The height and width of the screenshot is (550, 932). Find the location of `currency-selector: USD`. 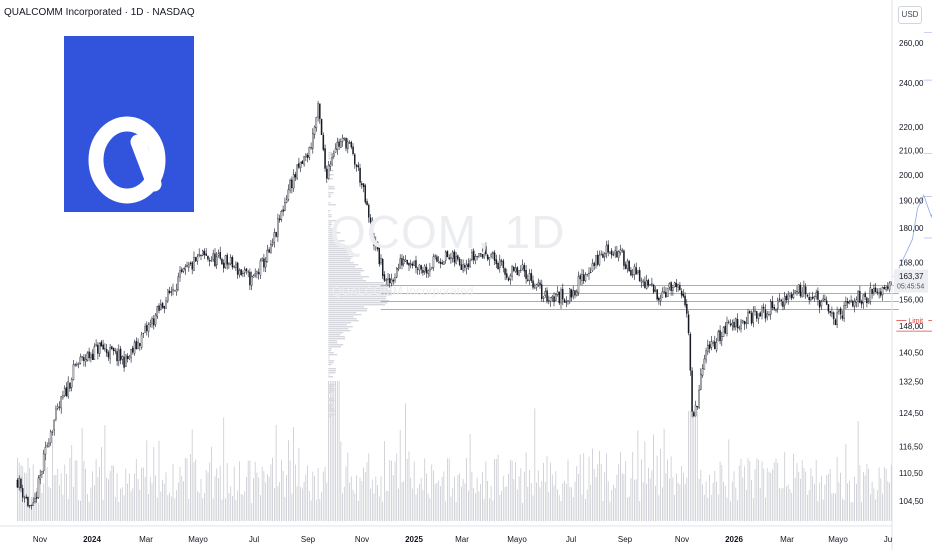

currency-selector: USD is located at coordinates (910, 15).